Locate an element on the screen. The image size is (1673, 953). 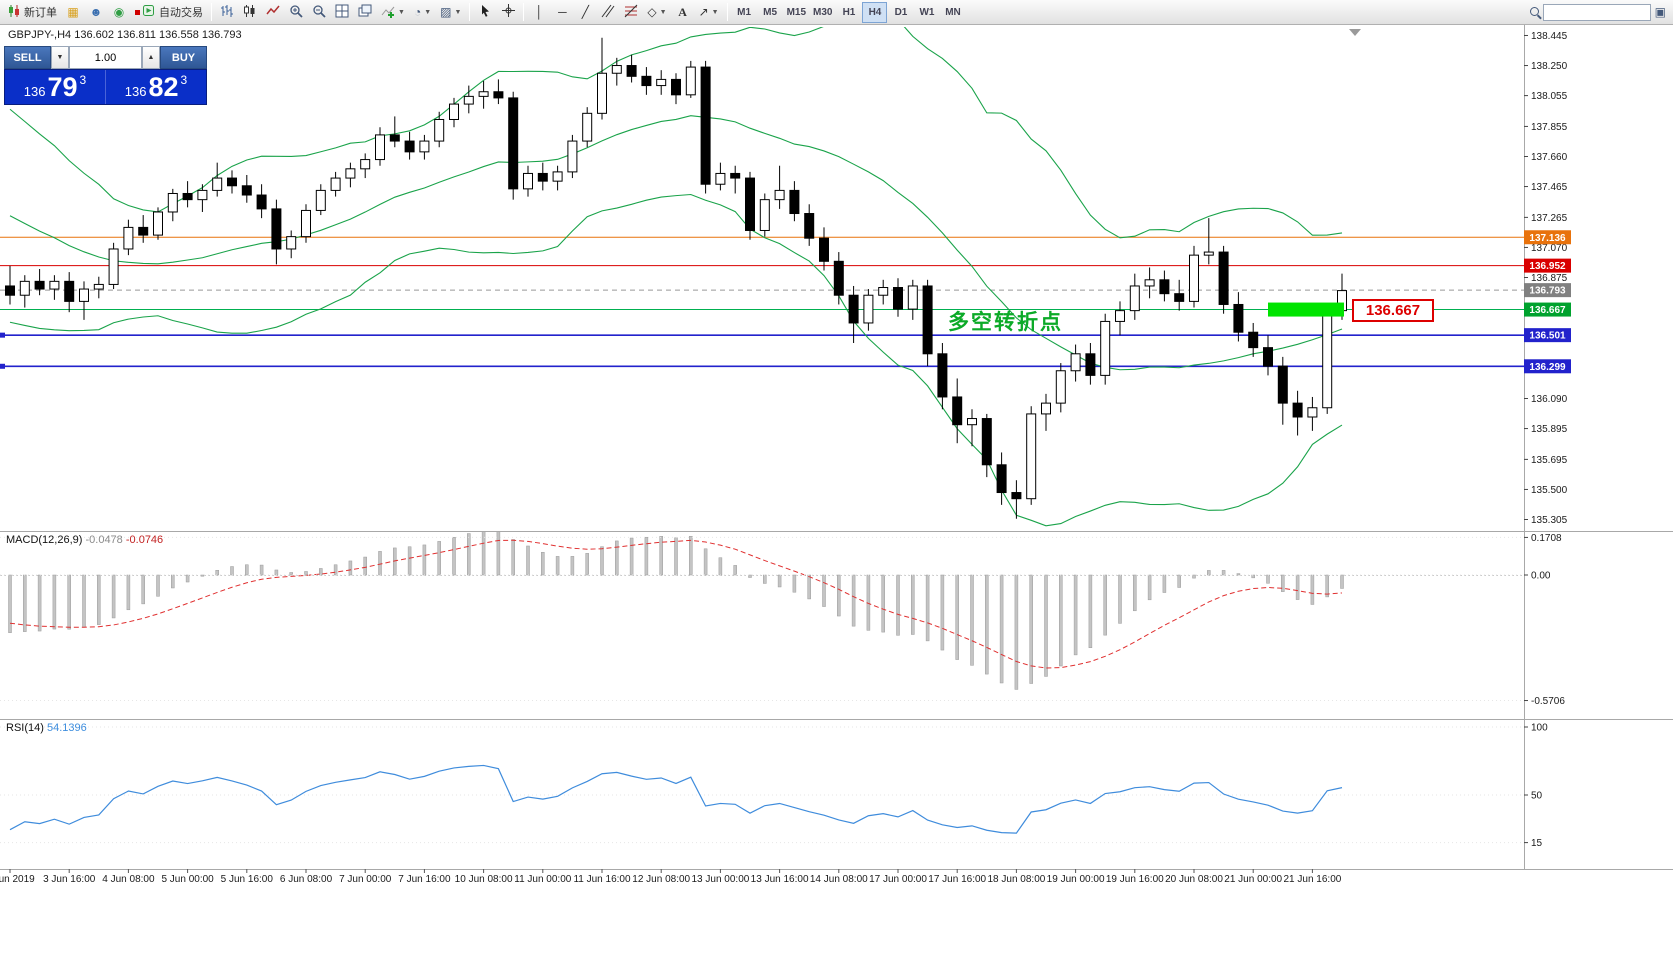
line-chart-icon is located at coordinates (273, 12).